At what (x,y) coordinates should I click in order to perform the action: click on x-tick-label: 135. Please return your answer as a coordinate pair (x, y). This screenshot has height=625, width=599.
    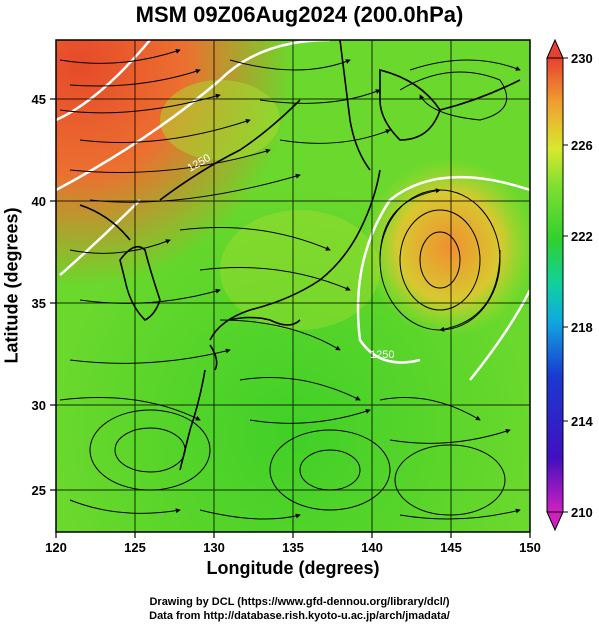
    Looking at the image, I should click on (293, 547).